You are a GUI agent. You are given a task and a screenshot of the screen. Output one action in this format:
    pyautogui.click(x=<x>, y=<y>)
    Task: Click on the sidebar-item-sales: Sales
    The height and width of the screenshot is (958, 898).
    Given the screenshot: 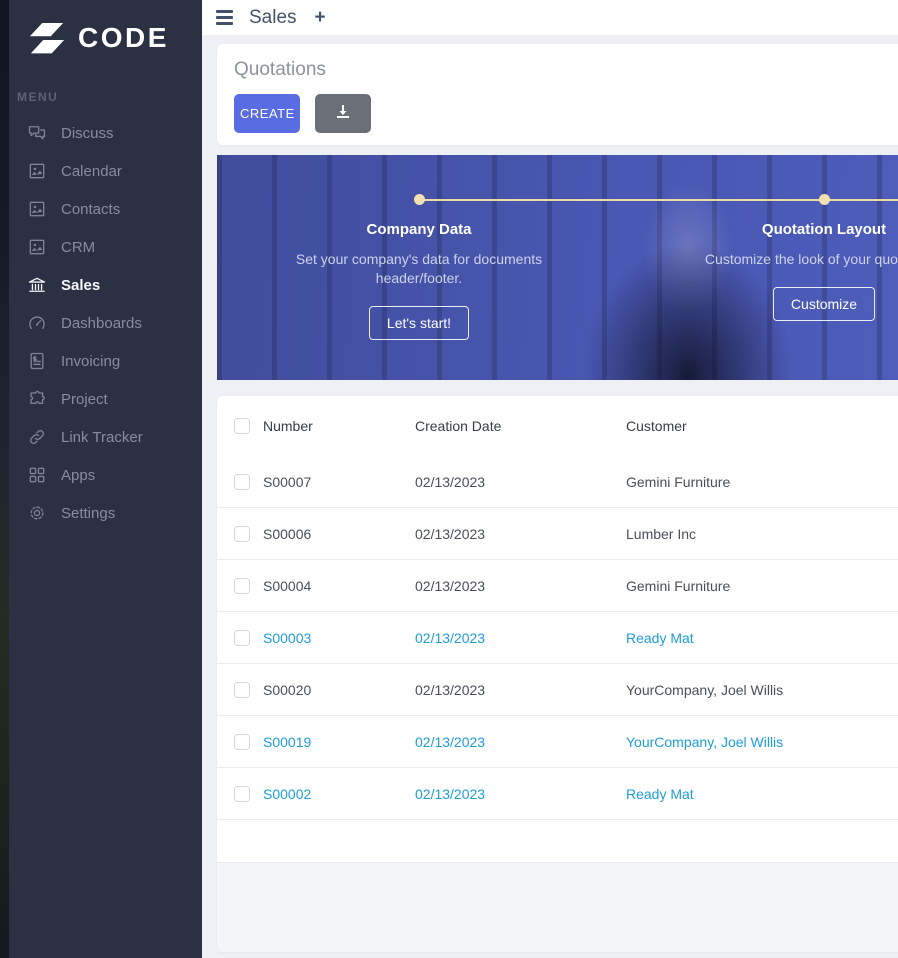 What is the action you would take?
    pyautogui.click(x=101, y=285)
    